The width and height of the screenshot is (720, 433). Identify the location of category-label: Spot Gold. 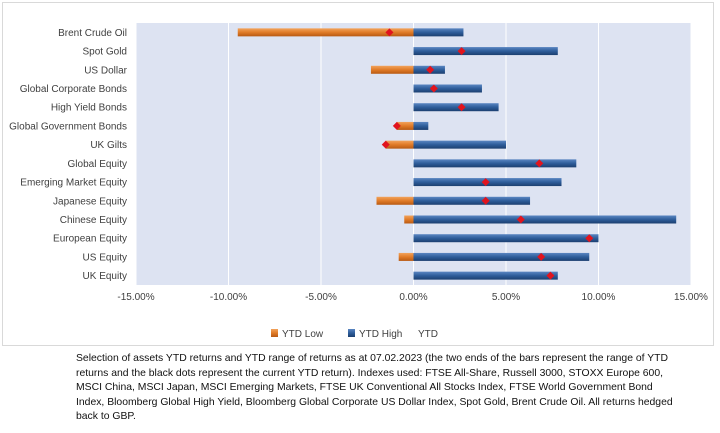
(105, 52).